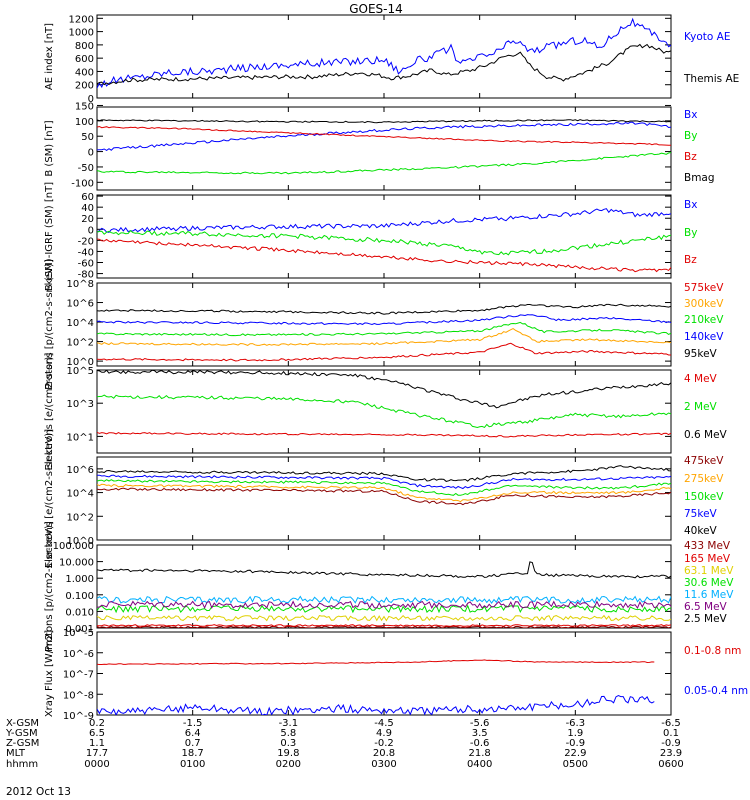 This screenshot has width=750, height=800. What do you see at coordinates (707, 559) in the screenshot?
I see `legend-label: 165 MeV` at bounding box center [707, 559].